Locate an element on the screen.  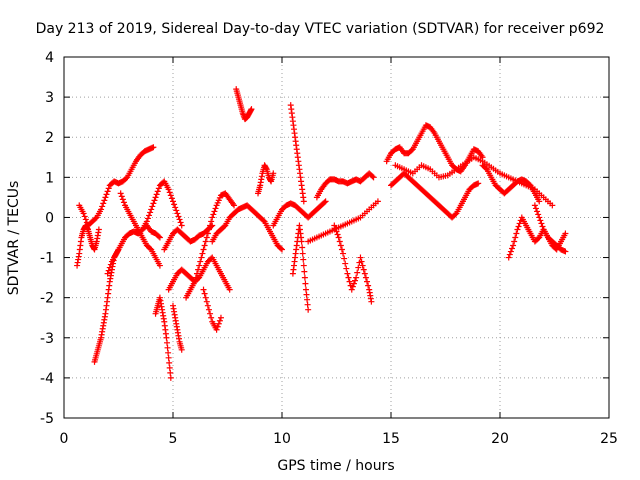
x-tick-label: 10 is located at coordinates (282, 439).